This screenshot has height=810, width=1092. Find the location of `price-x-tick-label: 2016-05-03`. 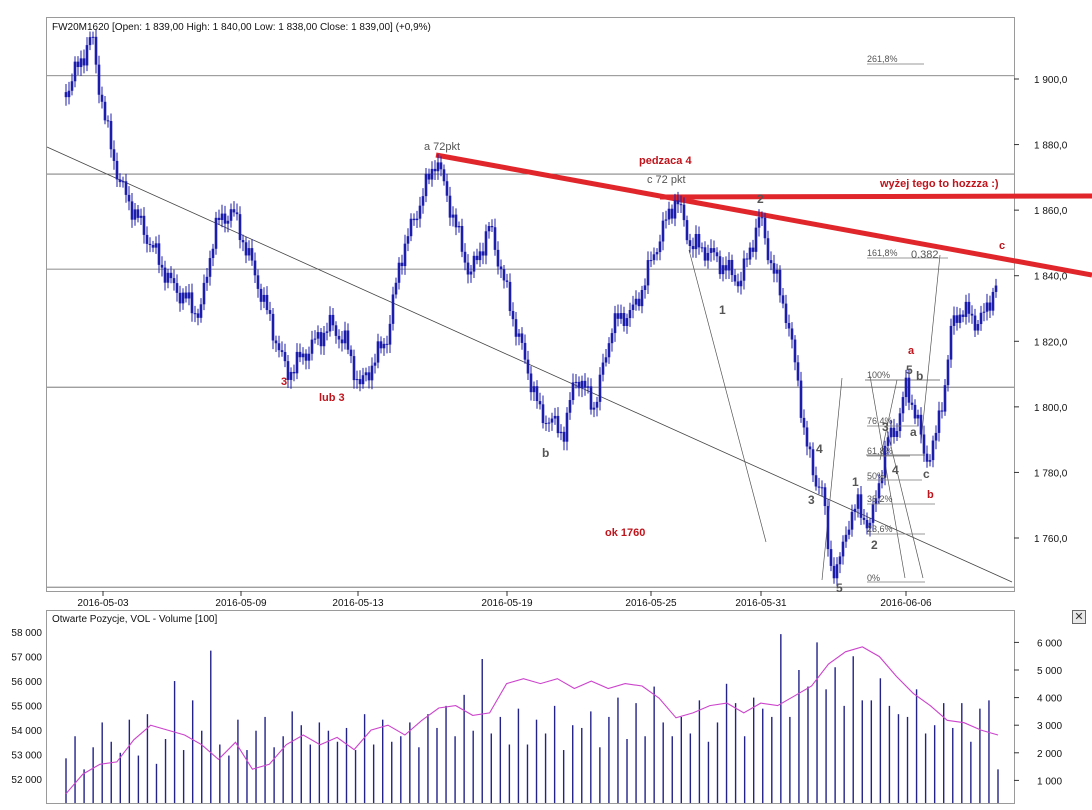

price-x-tick-label: 2016-05-03 is located at coordinates (103, 603).